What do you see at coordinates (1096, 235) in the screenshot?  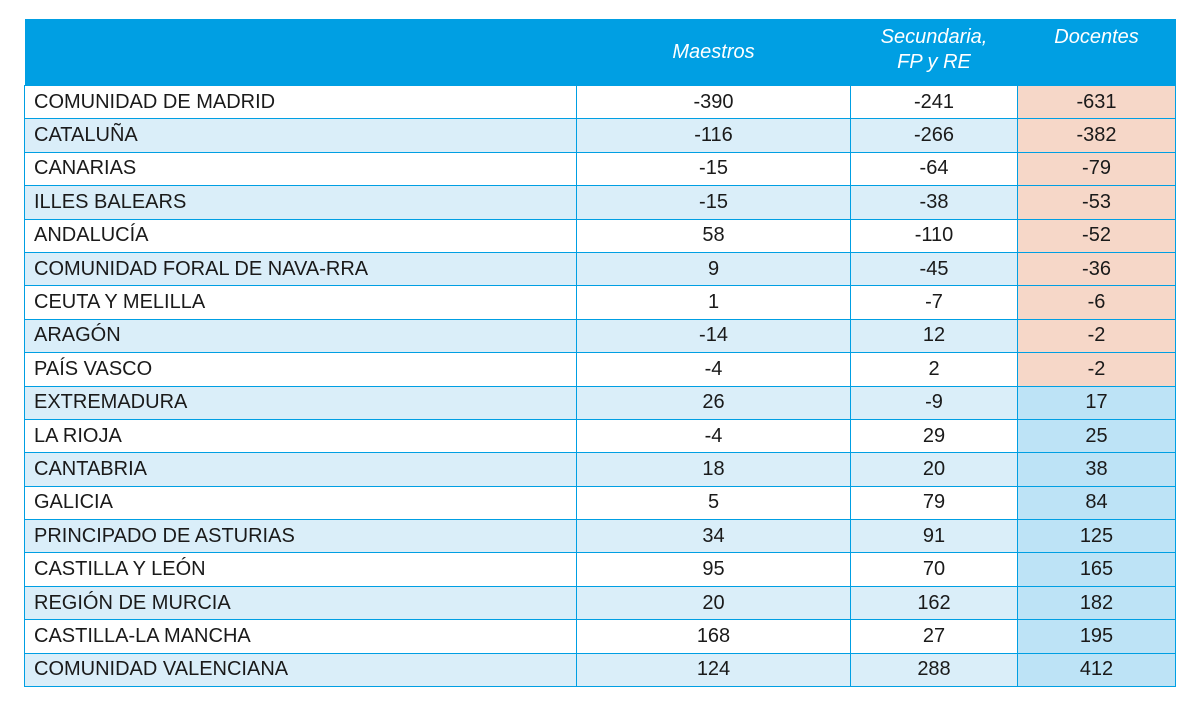 I see `cell-docentes: -52` at bounding box center [1096, 235].